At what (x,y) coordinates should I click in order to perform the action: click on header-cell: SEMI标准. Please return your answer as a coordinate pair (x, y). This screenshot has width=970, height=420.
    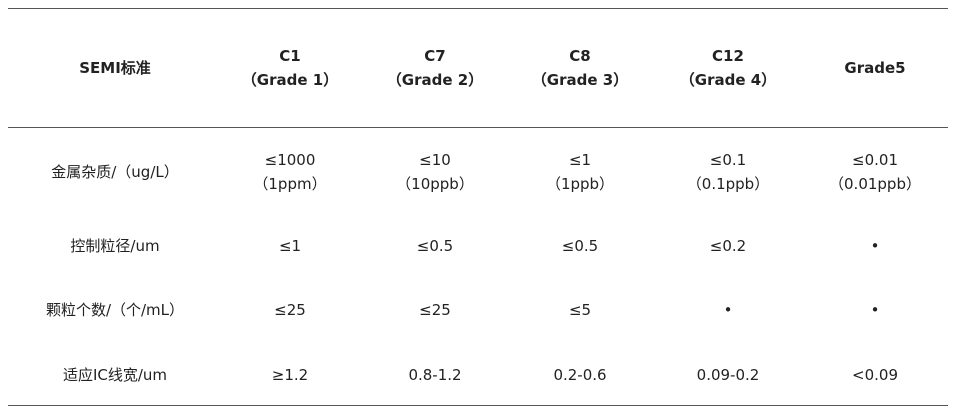
    Looking at the image, I should click on (115, 68).